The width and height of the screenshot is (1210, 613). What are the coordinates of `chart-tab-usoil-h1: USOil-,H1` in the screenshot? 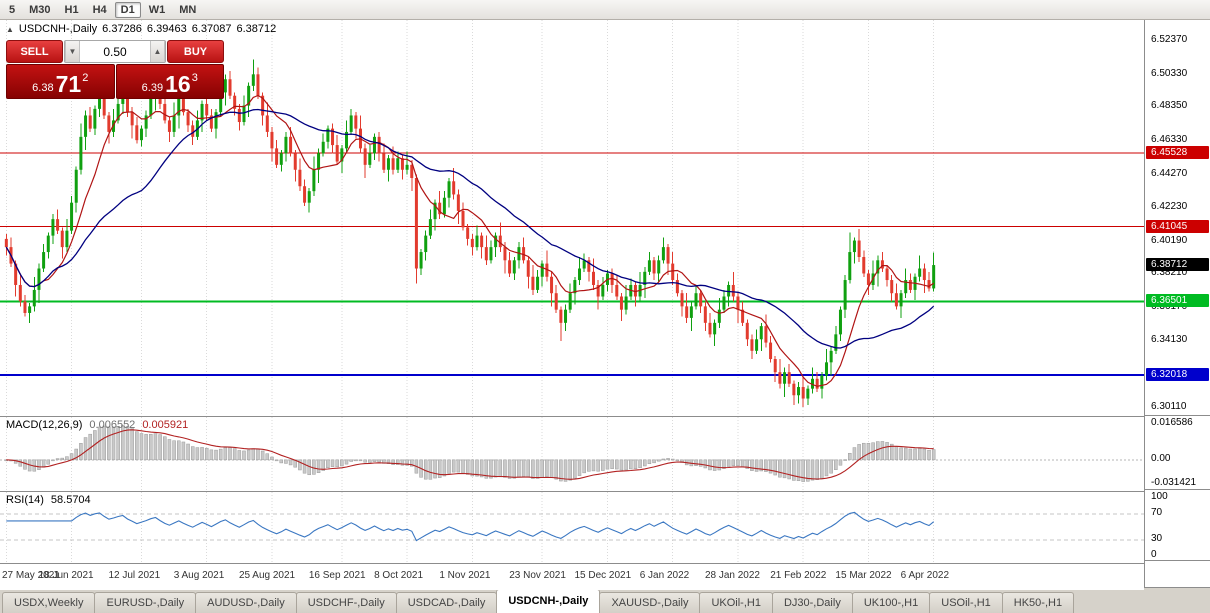 It's located at (966, 602).